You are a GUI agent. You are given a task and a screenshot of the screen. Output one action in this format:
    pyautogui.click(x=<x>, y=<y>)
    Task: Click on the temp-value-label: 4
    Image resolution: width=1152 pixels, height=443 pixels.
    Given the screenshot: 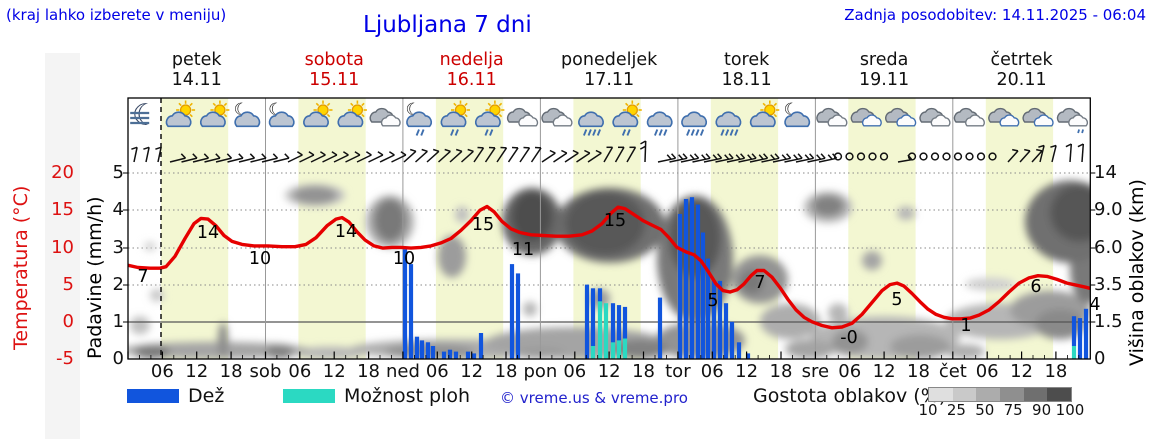 What is the action you would take?
    pyautogui.click(x=1094, y=305)
    